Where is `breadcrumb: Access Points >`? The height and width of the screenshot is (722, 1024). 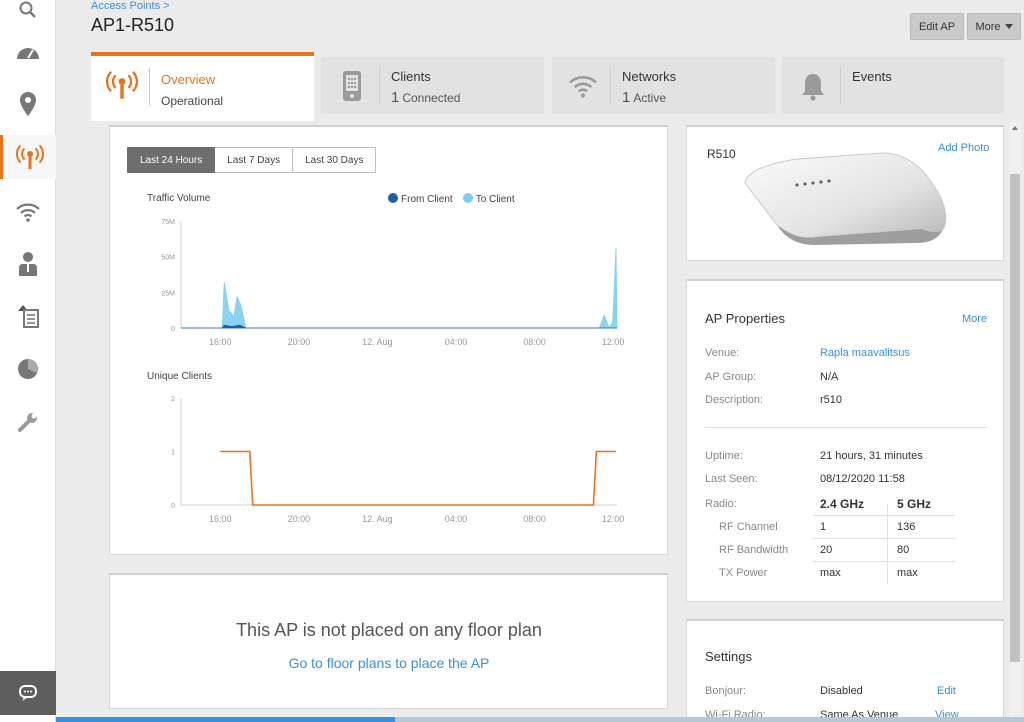
breadcrumb: Access Points > is located at coordinates (130, 6).